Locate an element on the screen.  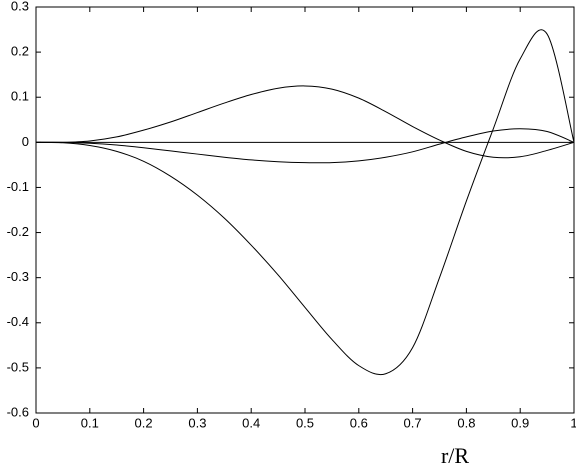
x-tick-label: 0.9 is located at coordinates (520, 422).